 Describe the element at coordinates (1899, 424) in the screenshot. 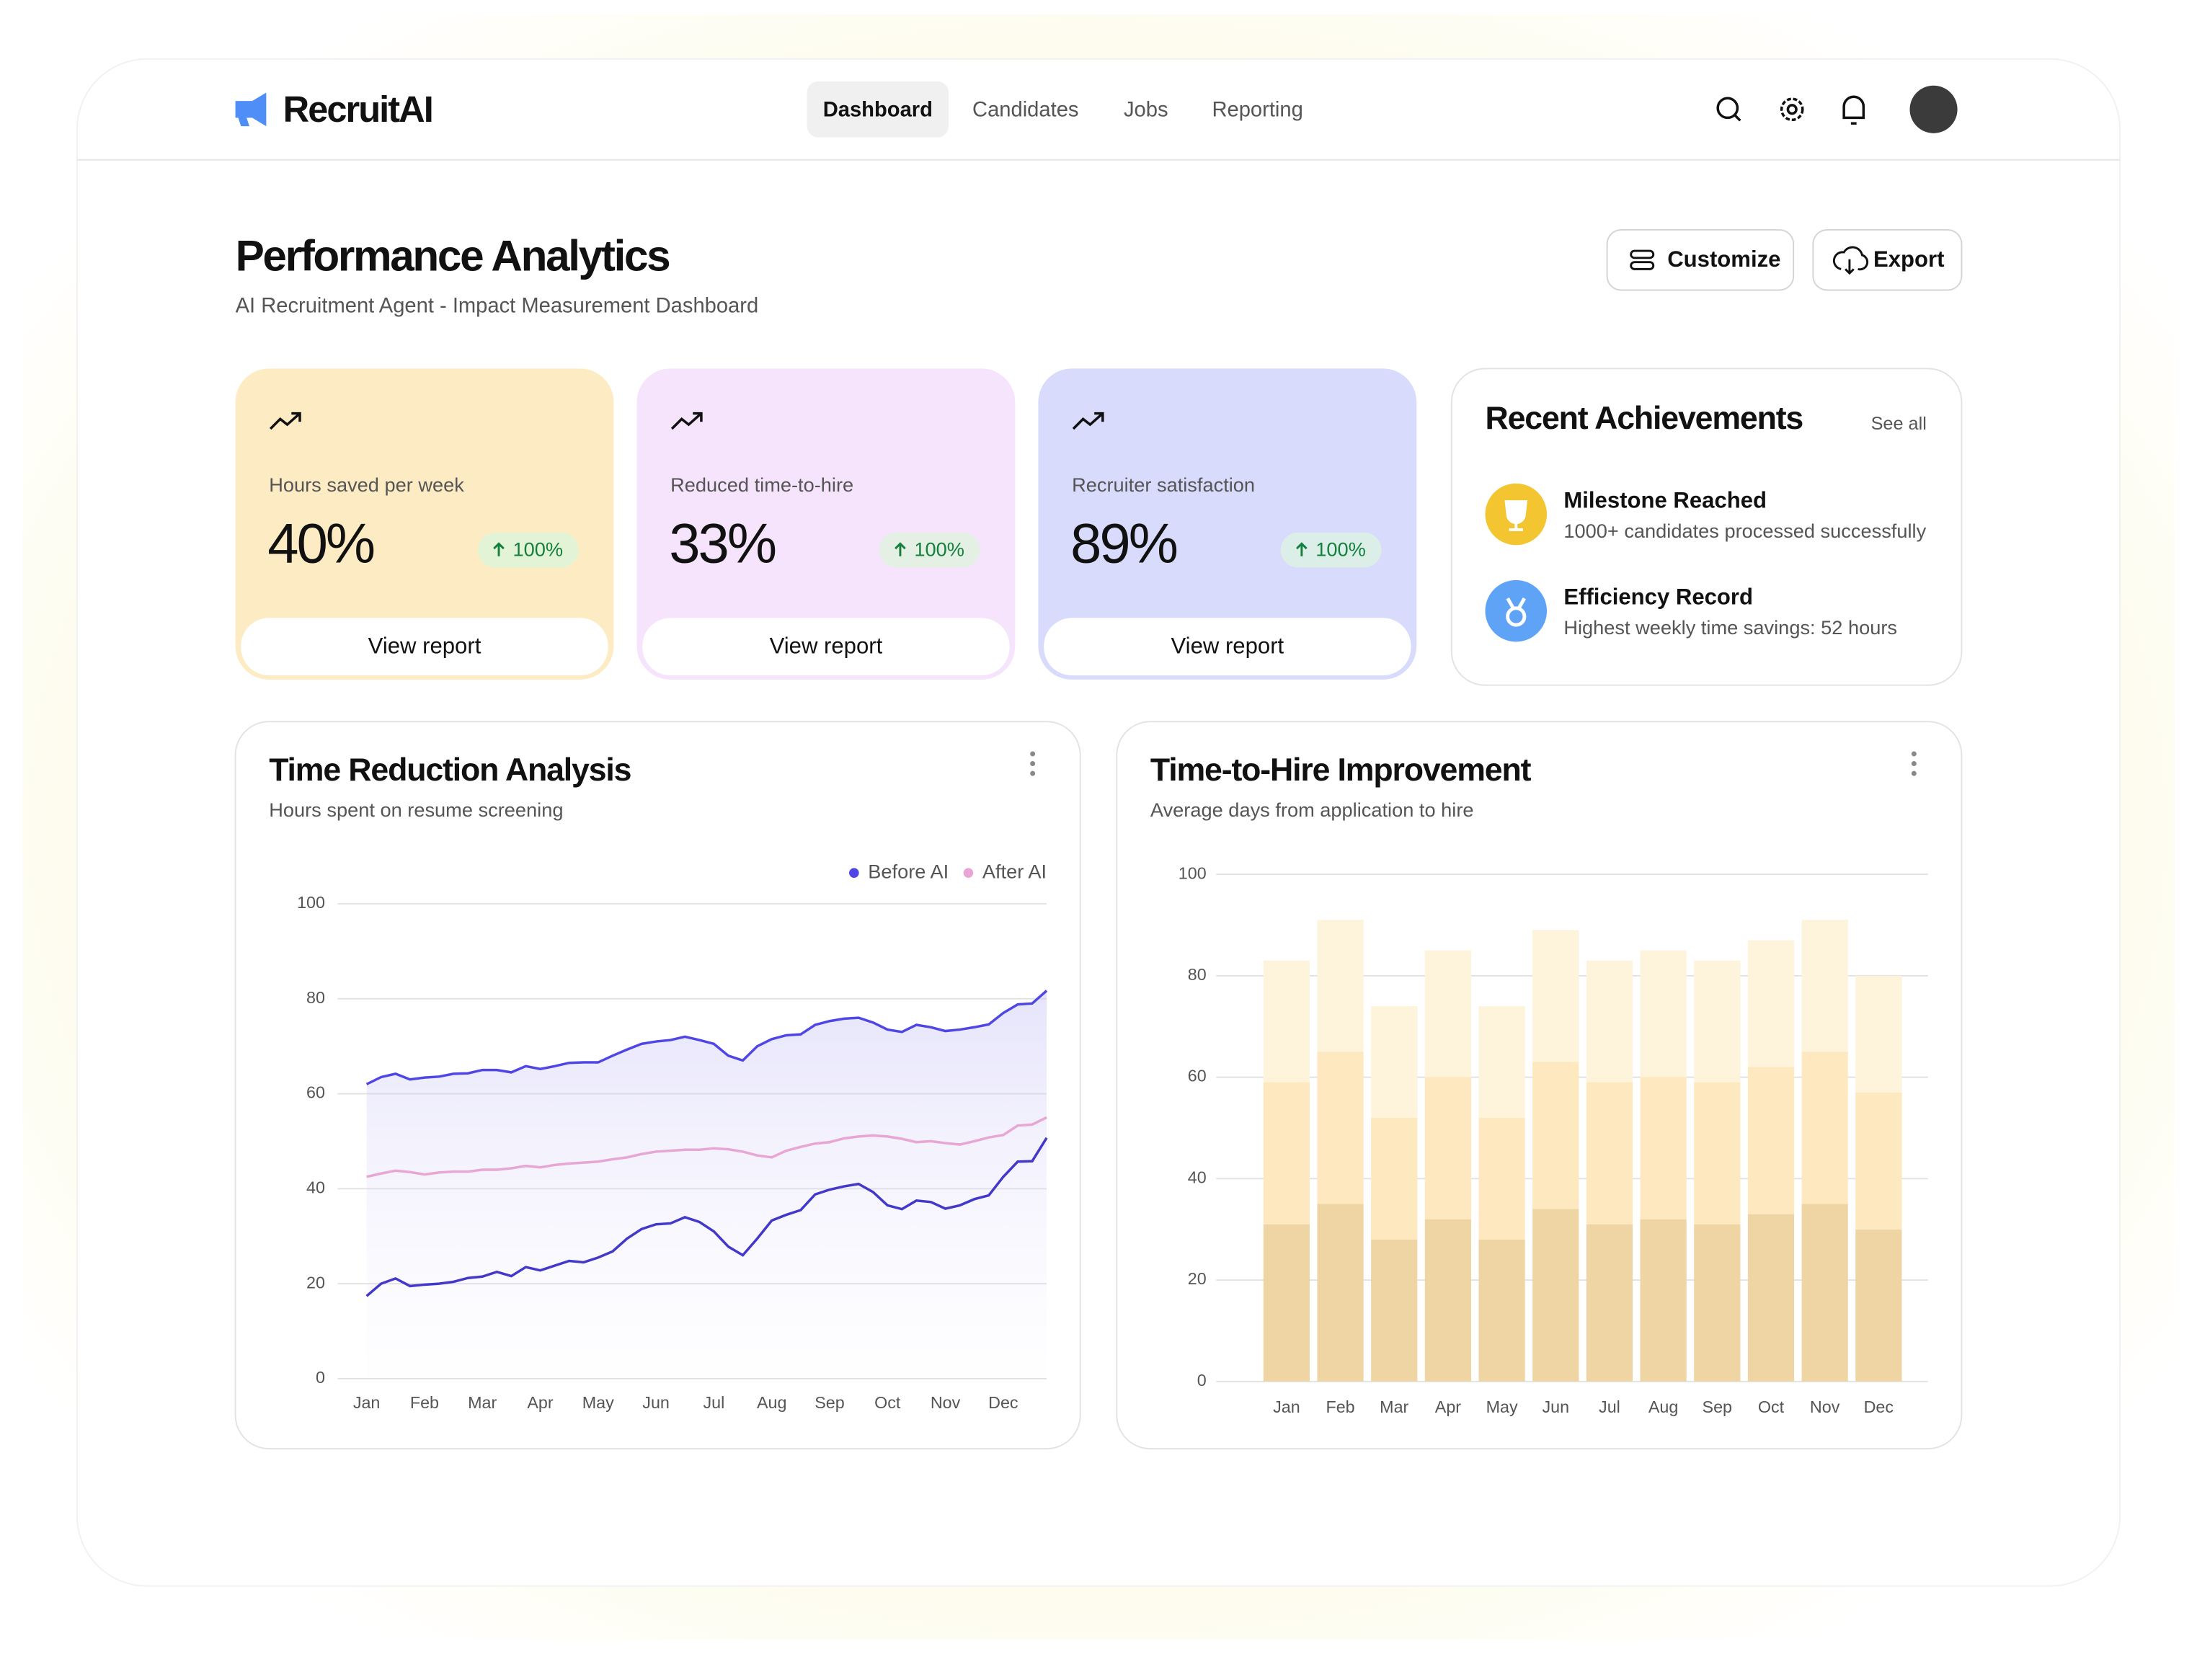

I see `see-all-link: See all` at that location.